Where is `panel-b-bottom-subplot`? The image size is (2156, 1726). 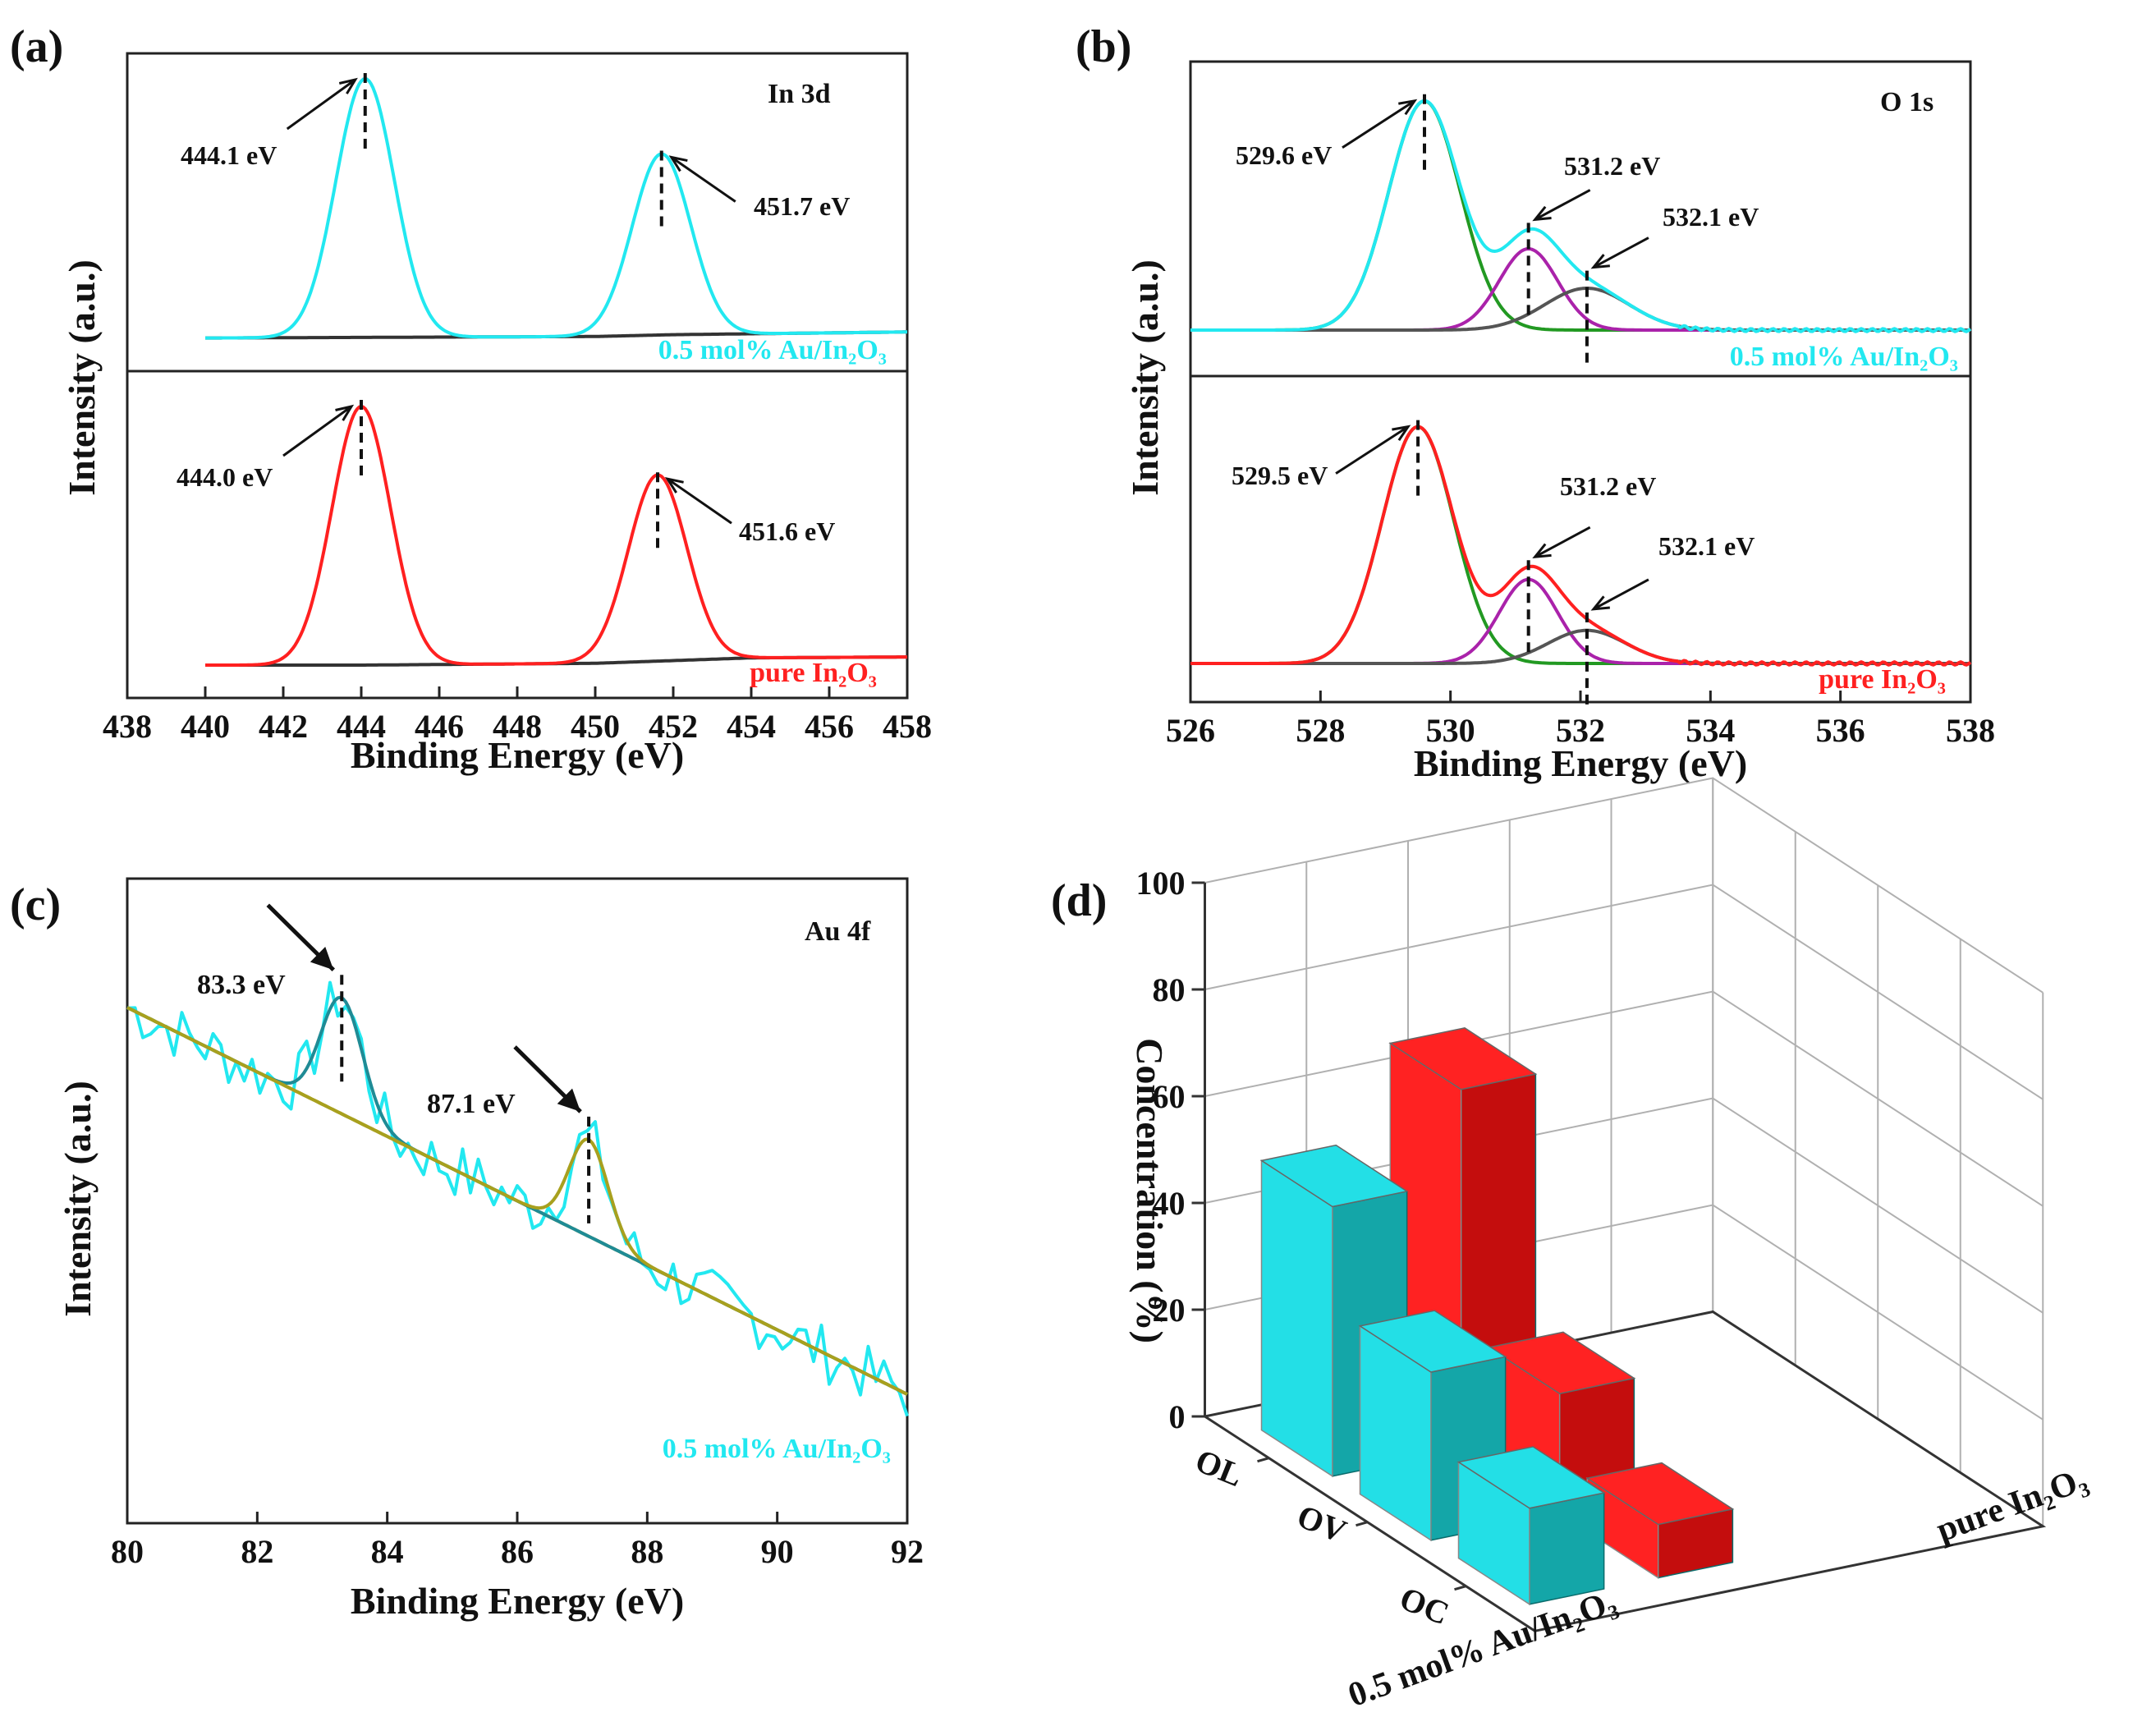
panel-b-bottom-subplot is located at coordinates (1581, 563).